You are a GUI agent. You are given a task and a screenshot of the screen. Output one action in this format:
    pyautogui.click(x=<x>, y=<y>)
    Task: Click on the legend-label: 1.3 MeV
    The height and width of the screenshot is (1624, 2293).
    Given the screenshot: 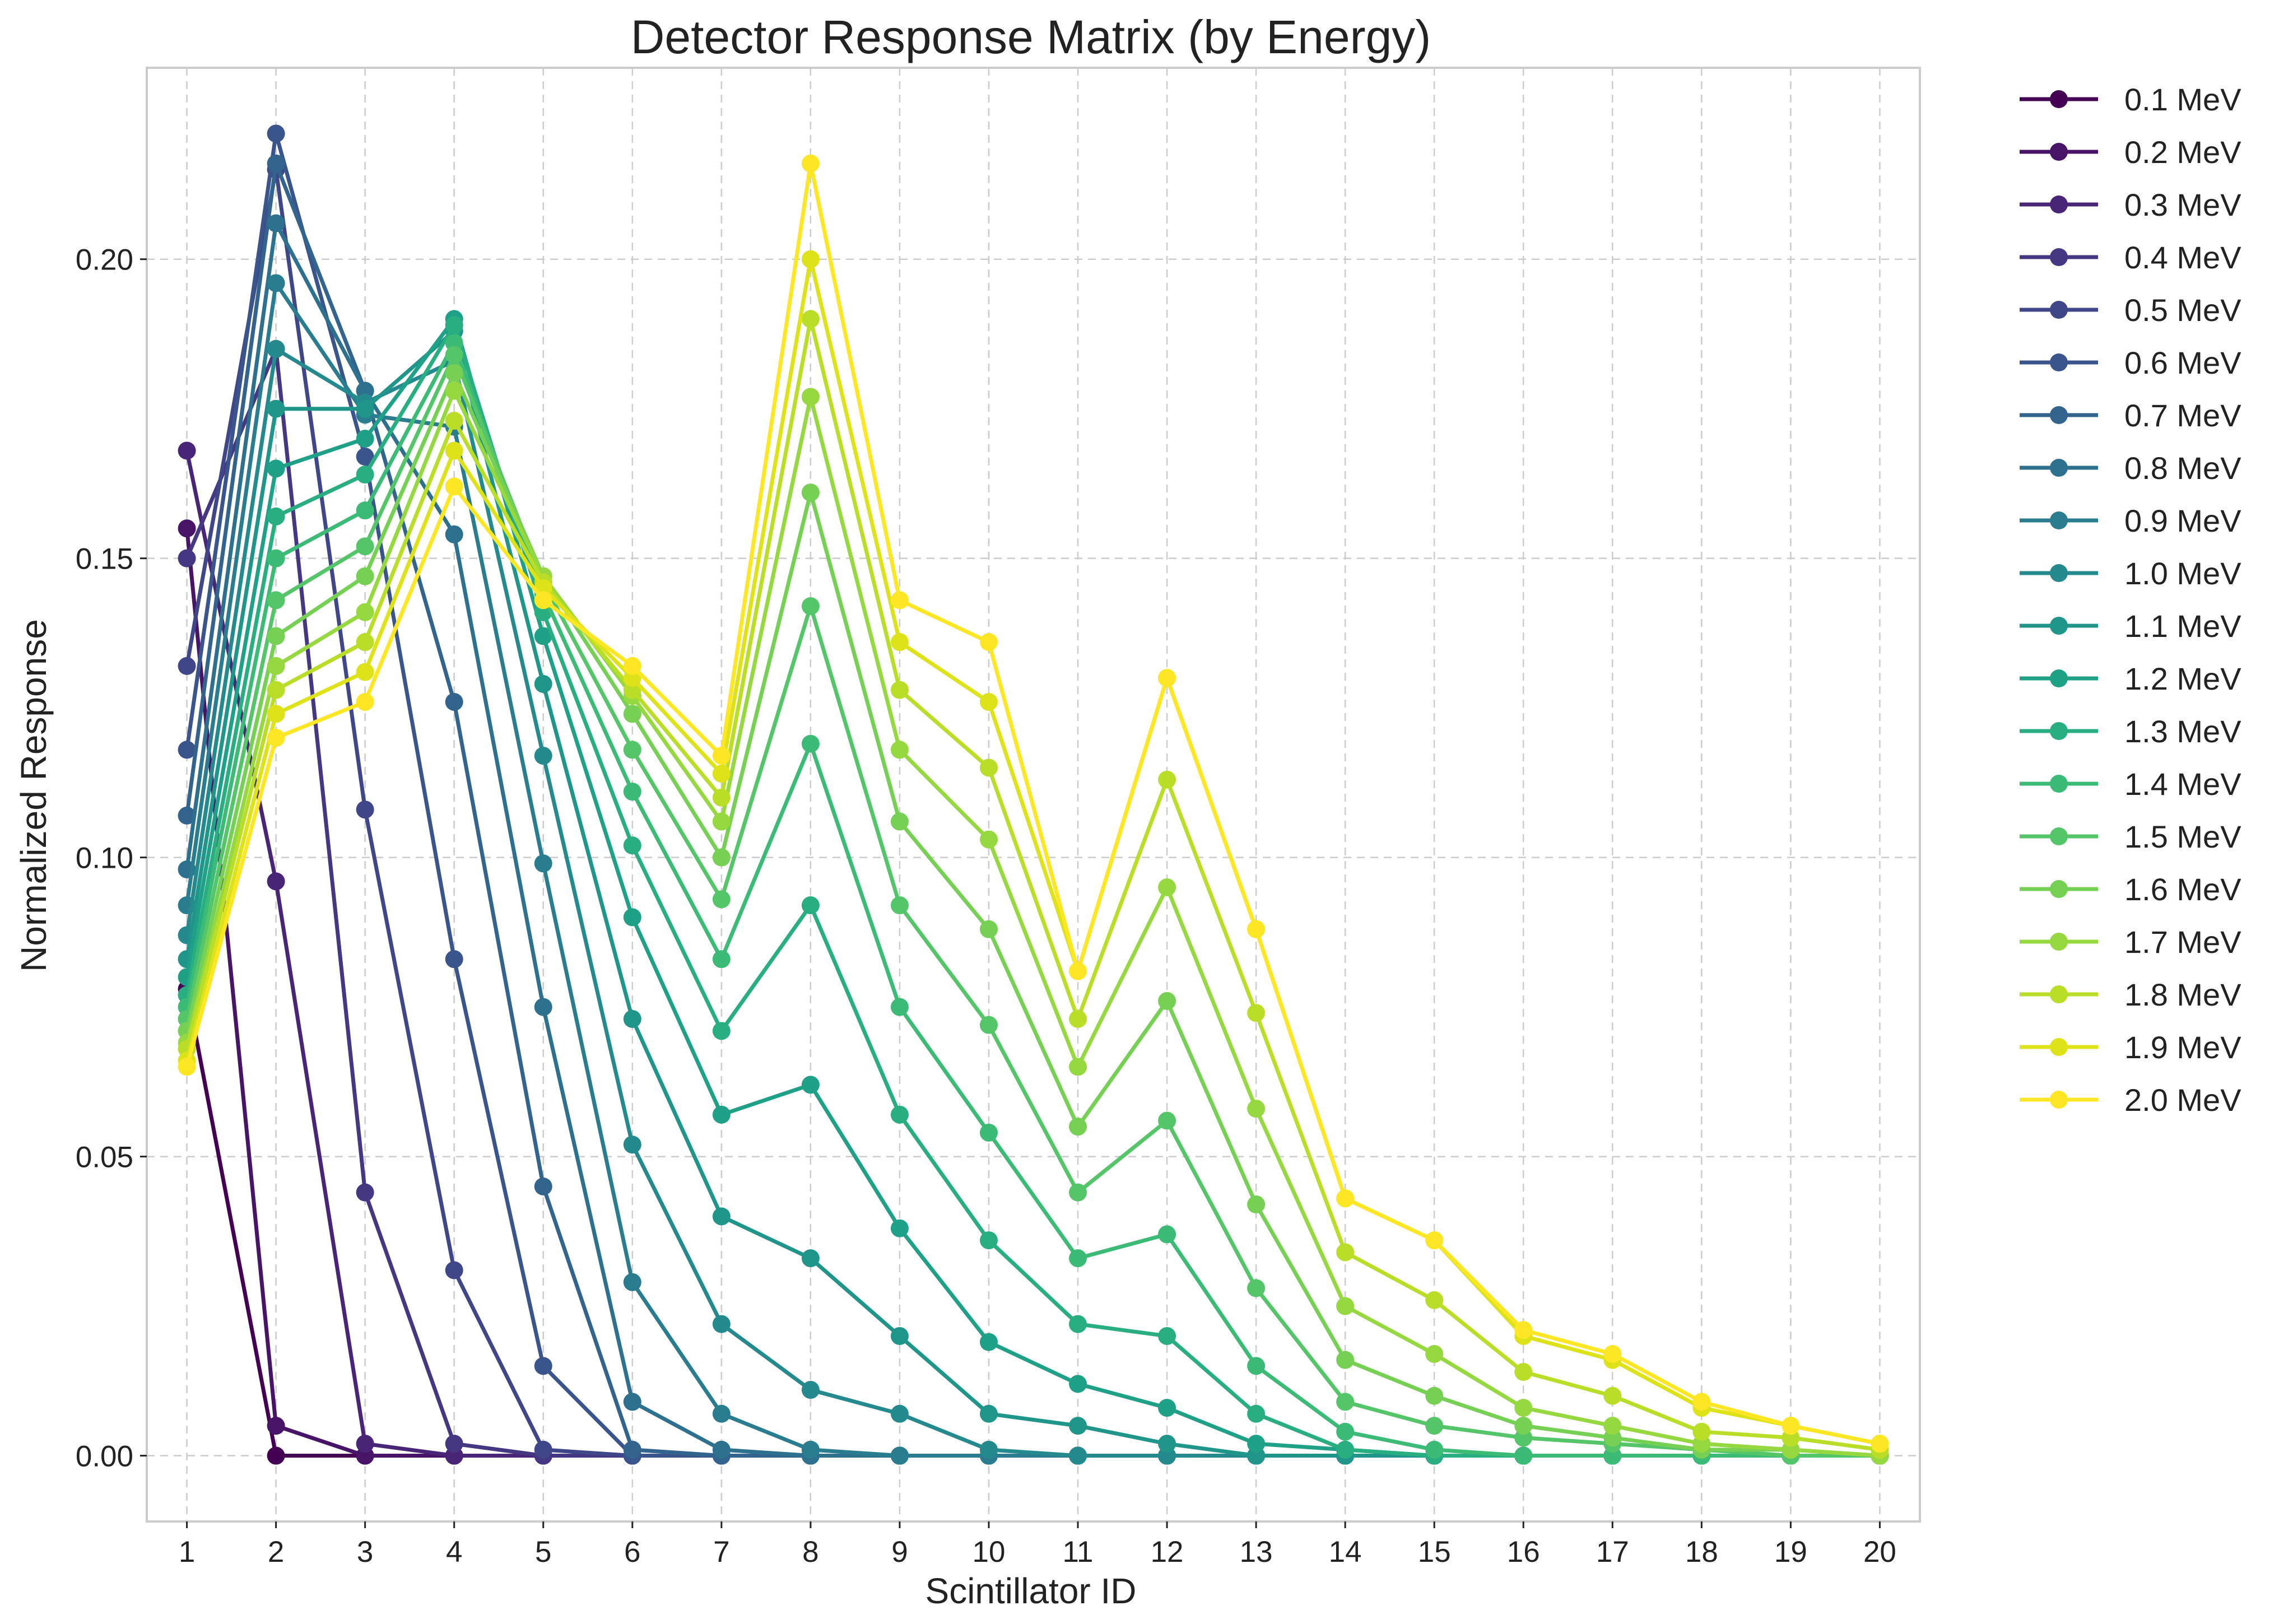 What is the action you would take?
    pyautogui.click(x=2182, y=731)
    